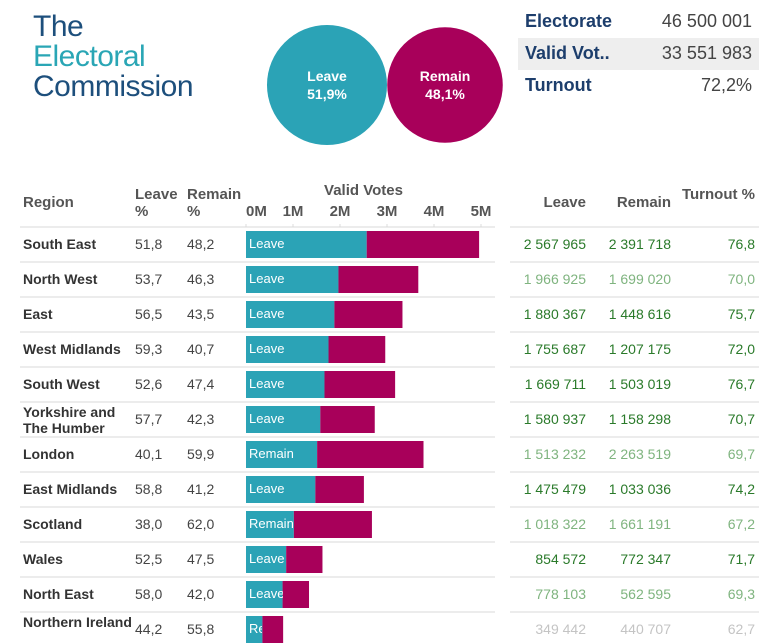 The height and width of the screenshot is (644, 759). I want to click on circle-value: 48,1%, so click(445, 94).